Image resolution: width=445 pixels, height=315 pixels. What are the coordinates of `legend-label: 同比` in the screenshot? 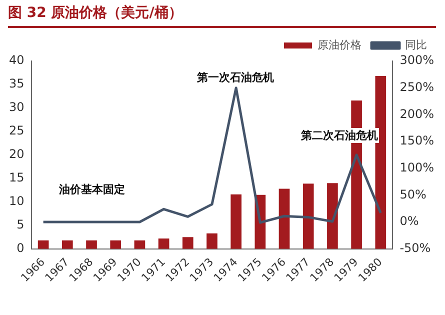 It's located at (416, 45).